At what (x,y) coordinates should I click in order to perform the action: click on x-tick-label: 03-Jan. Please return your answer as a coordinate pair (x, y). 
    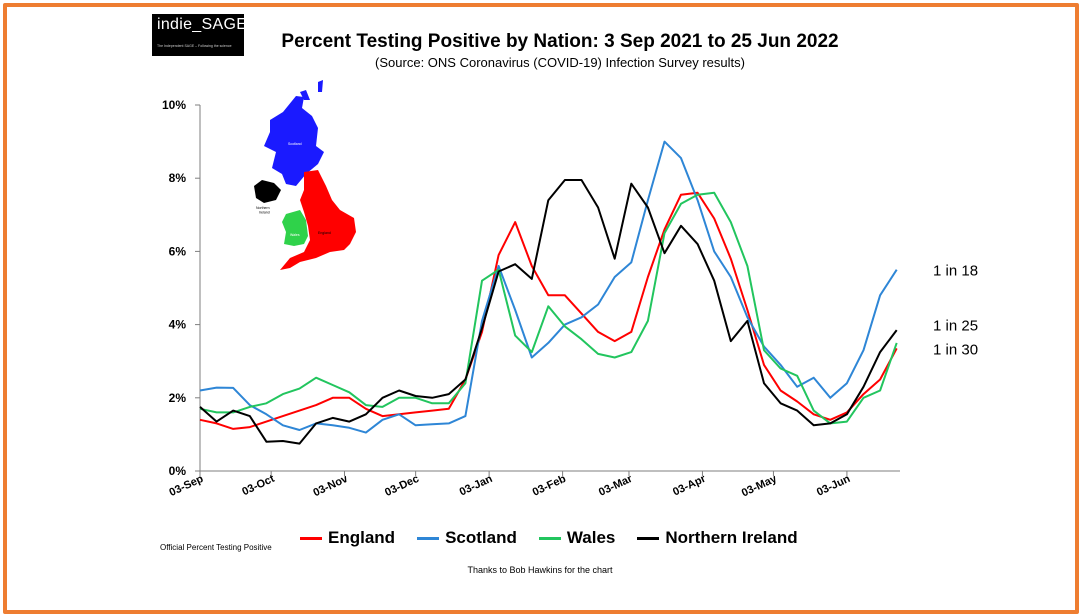
    Looking at the image, I should click on (476, 486).